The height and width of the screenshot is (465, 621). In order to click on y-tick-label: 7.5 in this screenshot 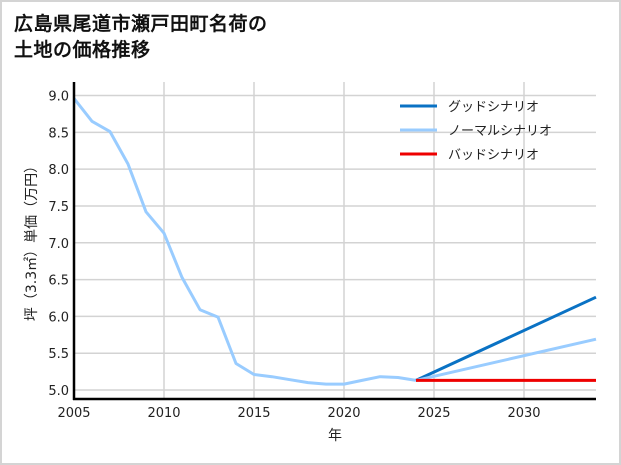, I will do `click(58, 207)`.